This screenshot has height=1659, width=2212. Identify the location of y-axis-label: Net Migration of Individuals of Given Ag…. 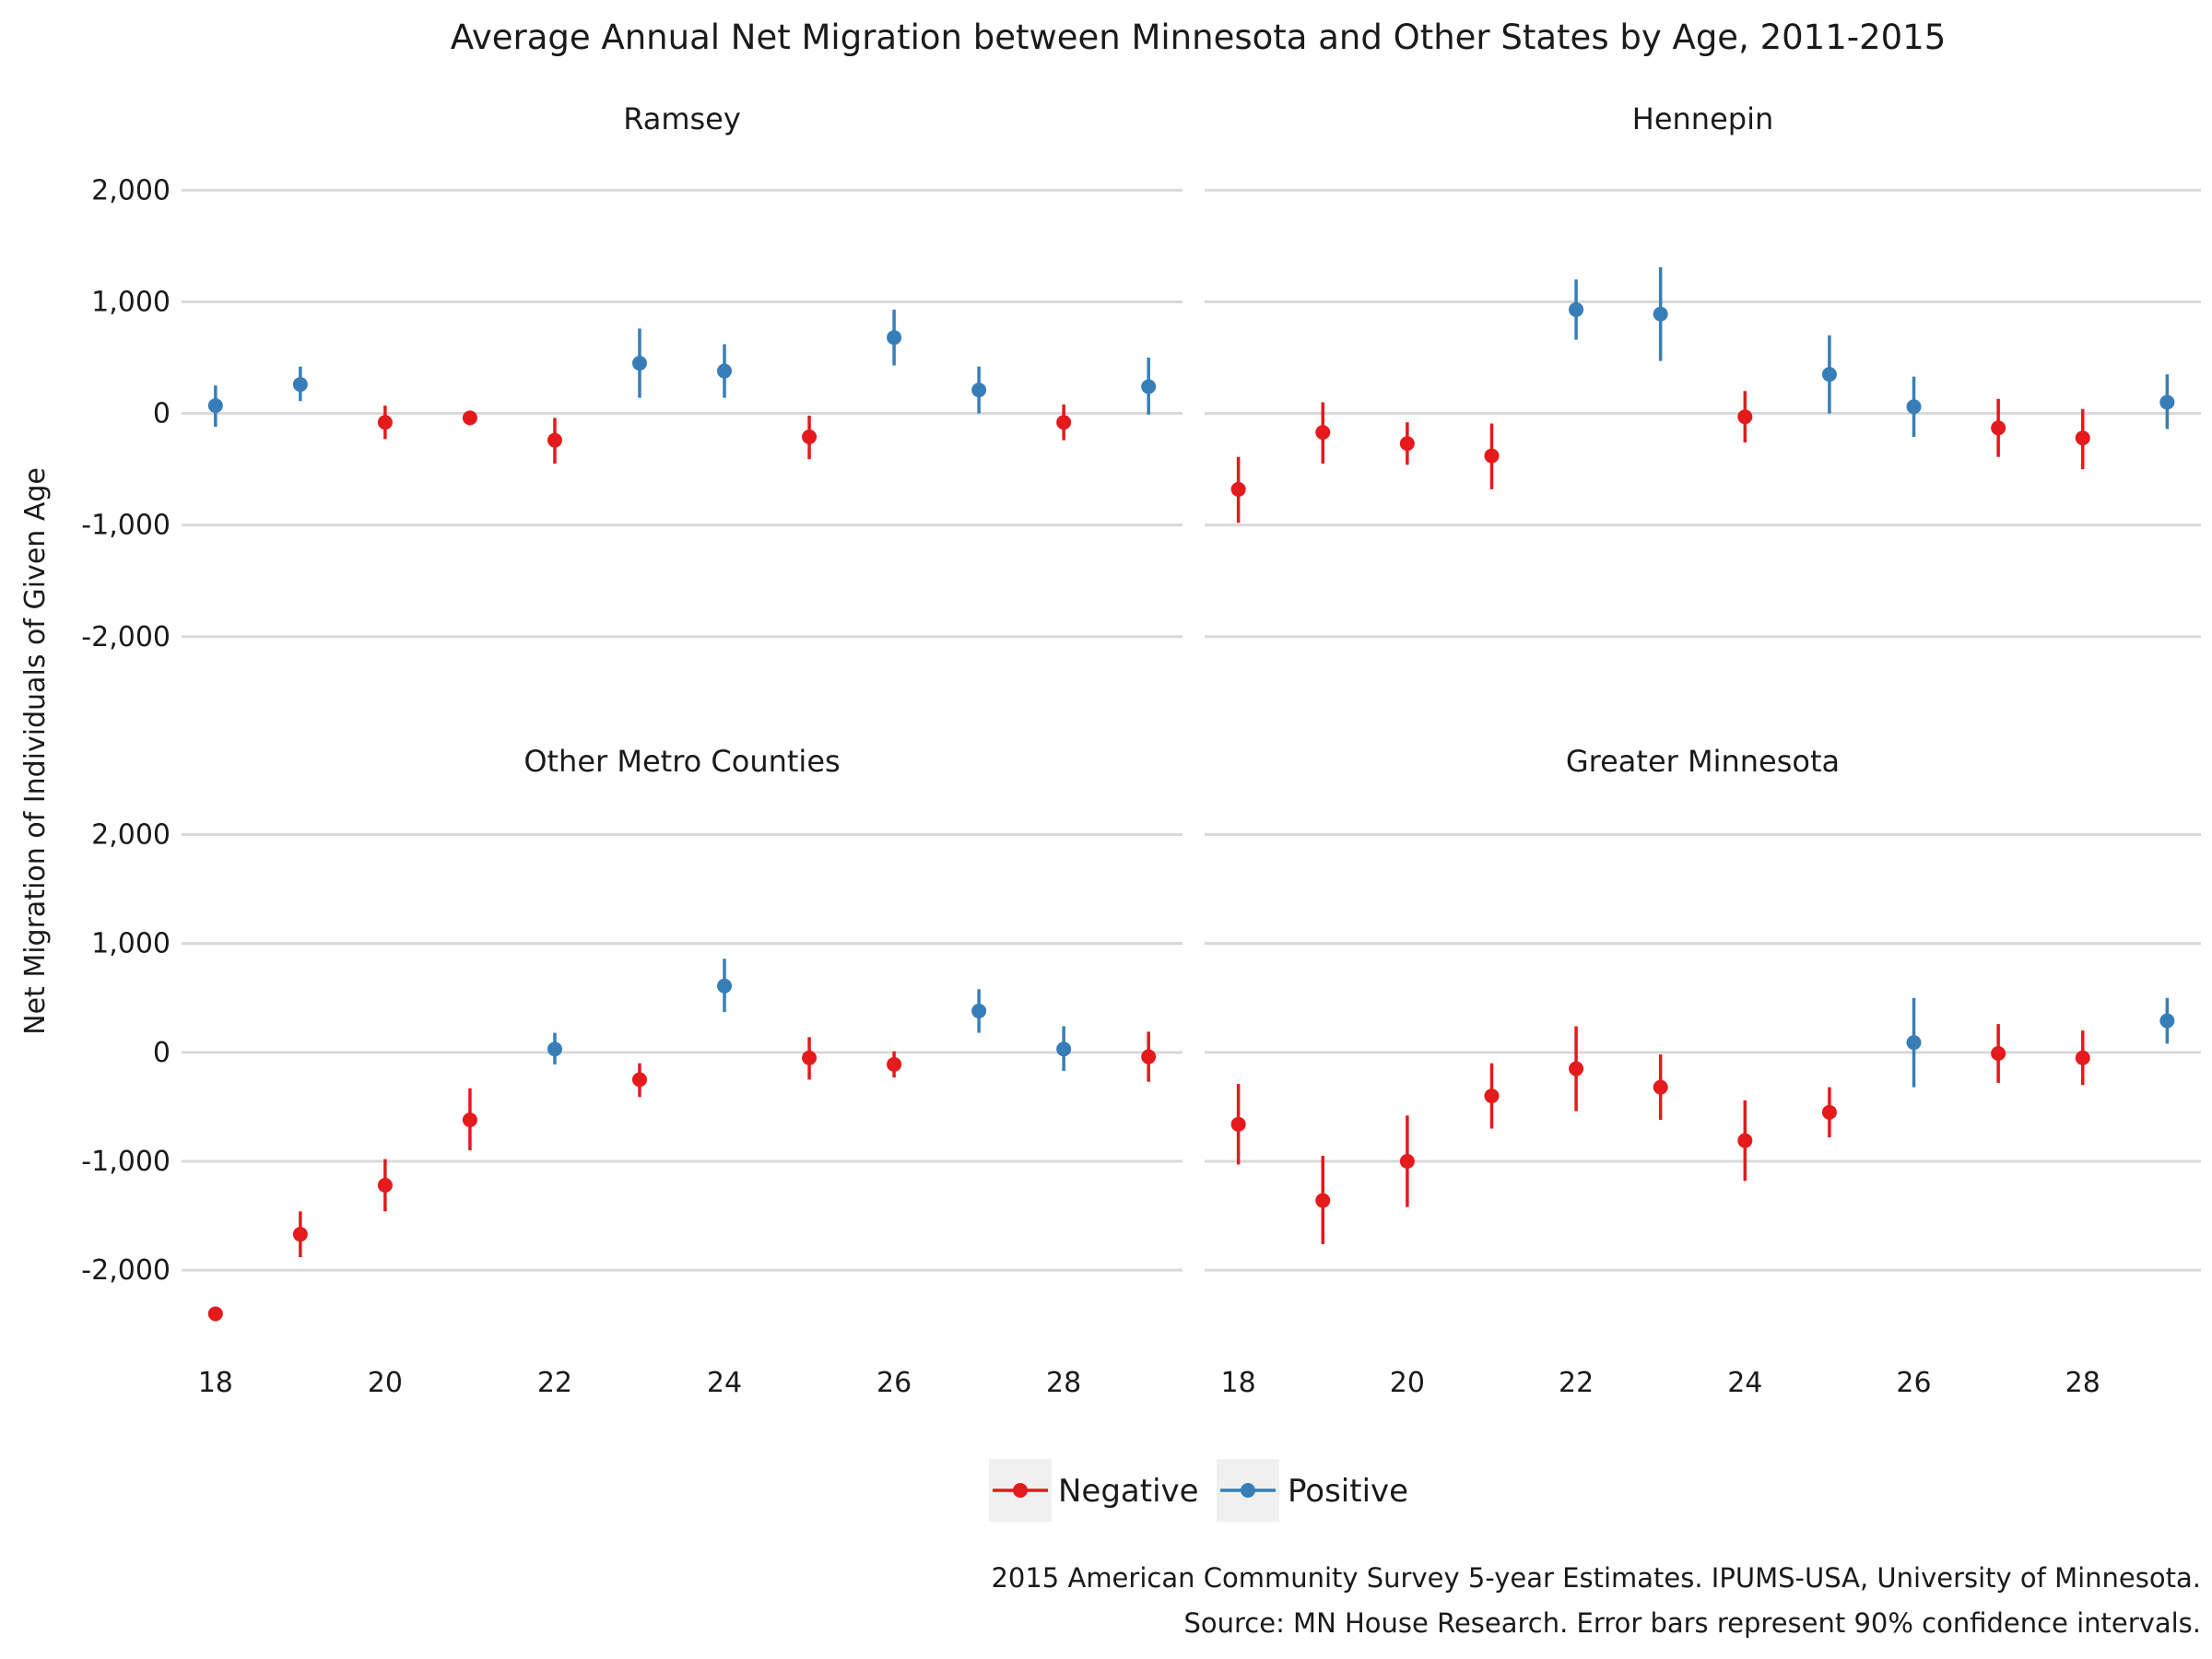
(35, 751).